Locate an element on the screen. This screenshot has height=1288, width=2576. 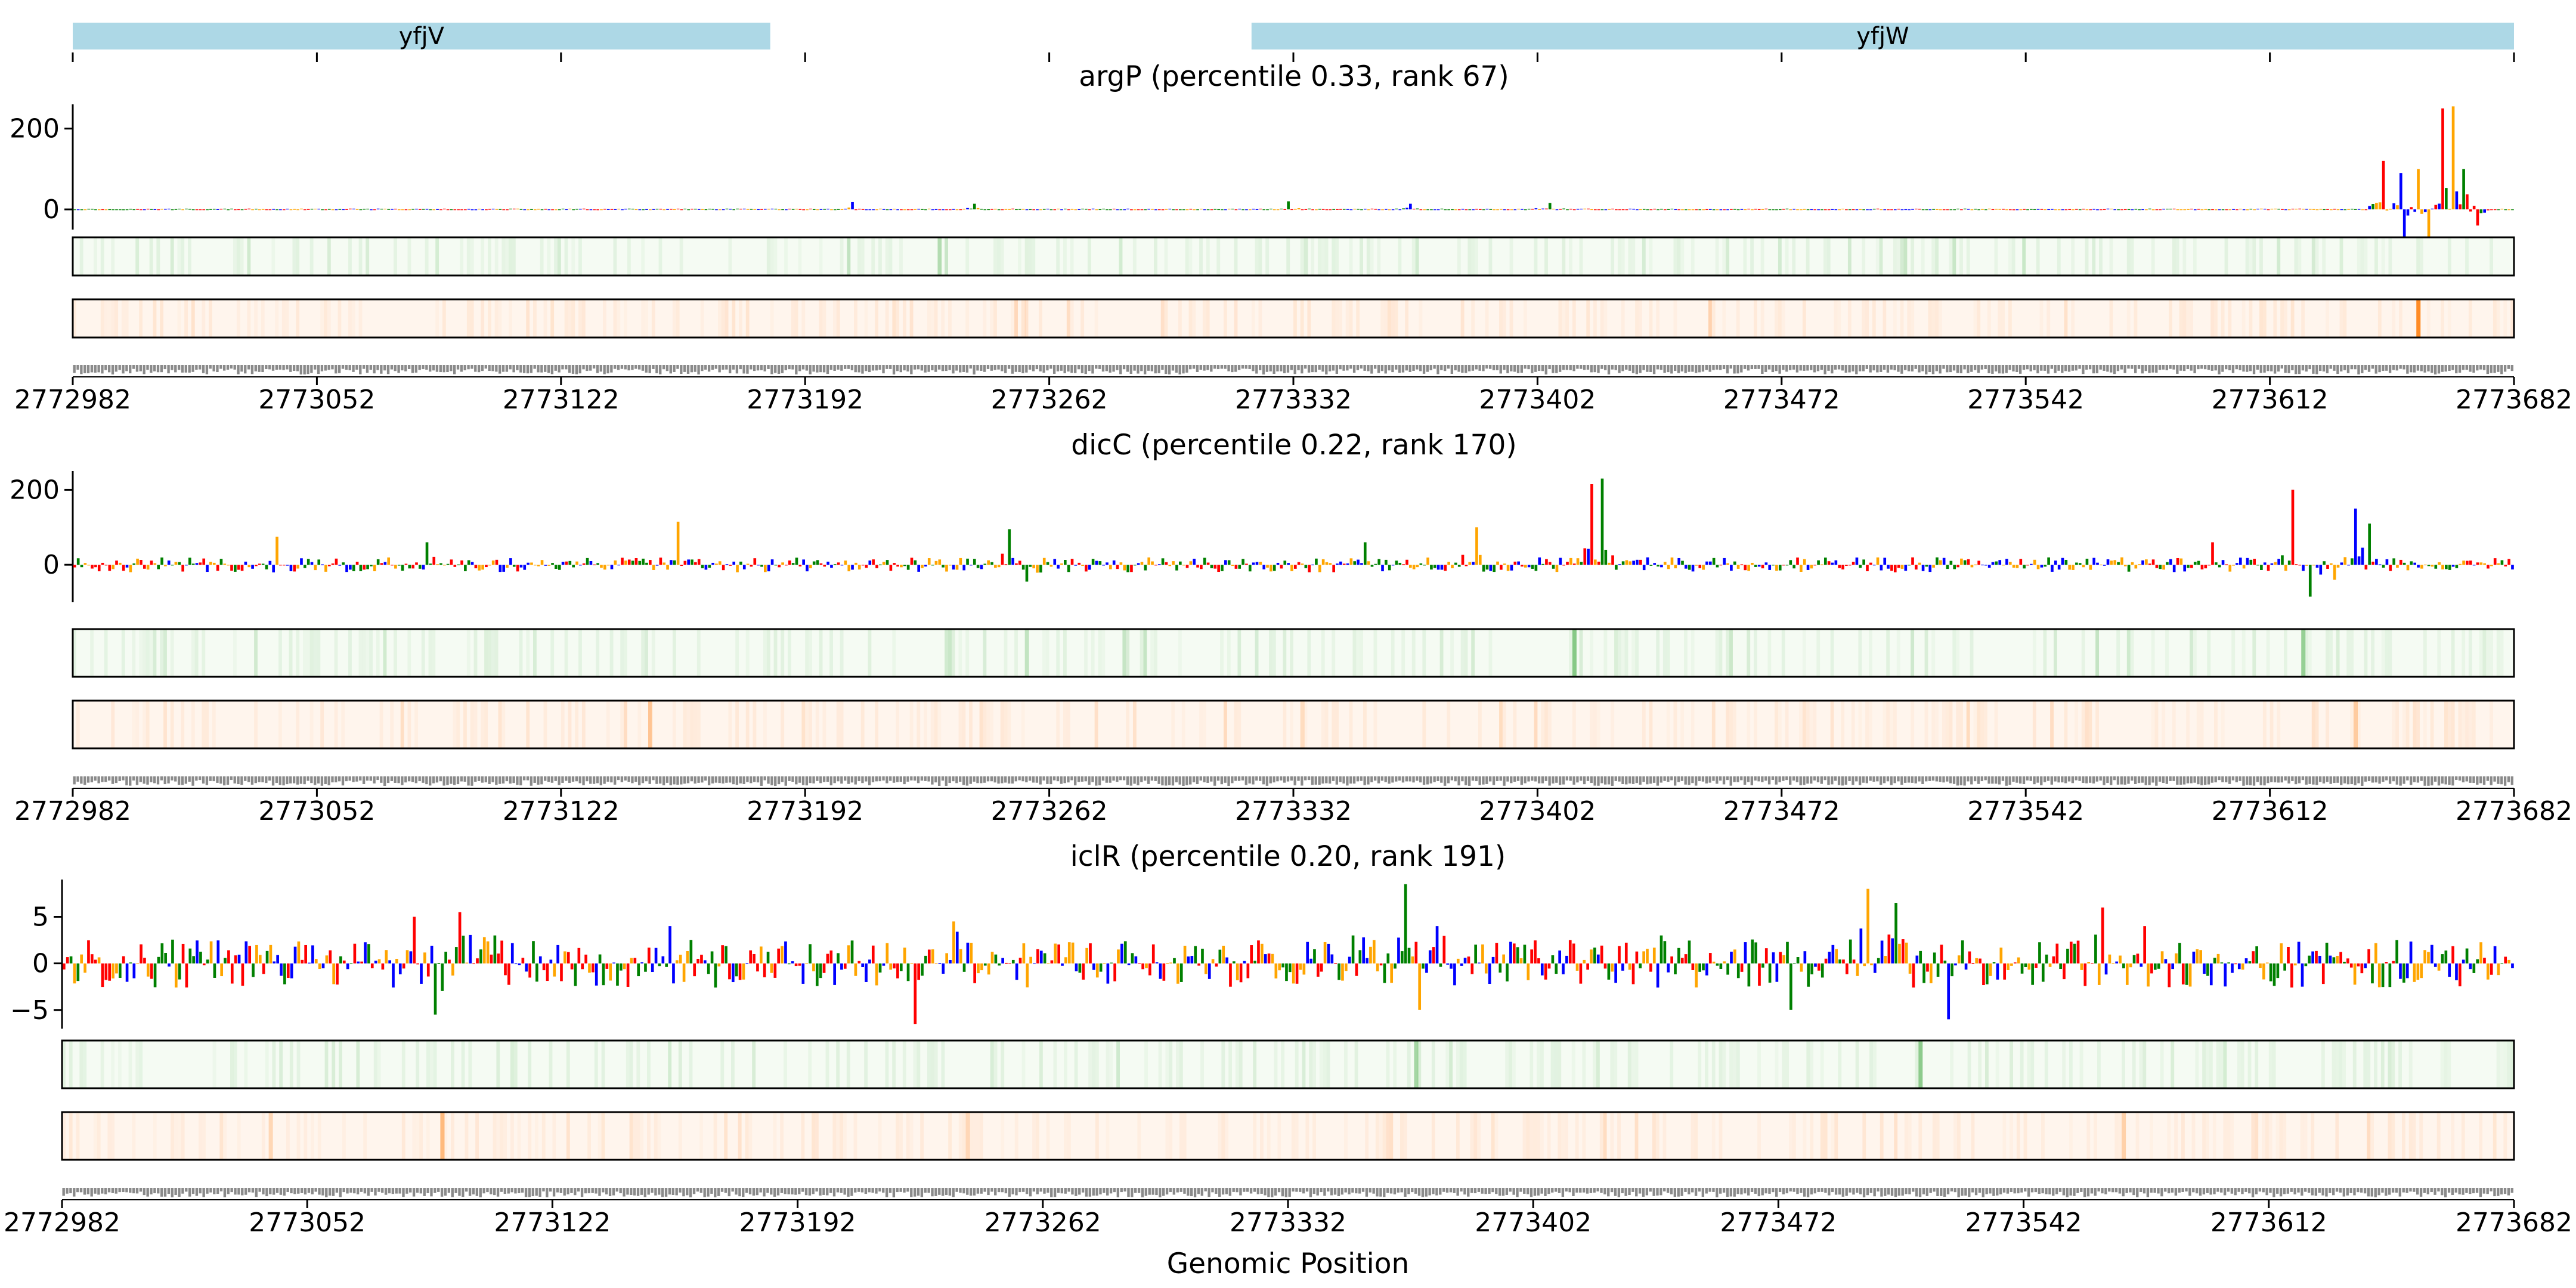
attribution-frame is located at coordinates (1293, 256).